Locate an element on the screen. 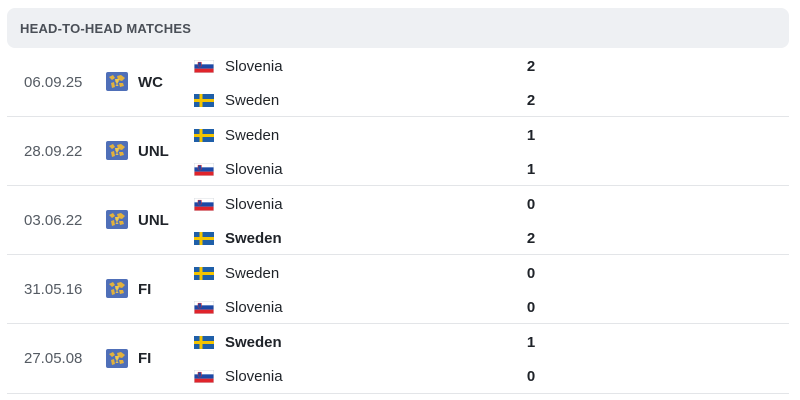  competition-code: WC is located at coordinates (150, 82).